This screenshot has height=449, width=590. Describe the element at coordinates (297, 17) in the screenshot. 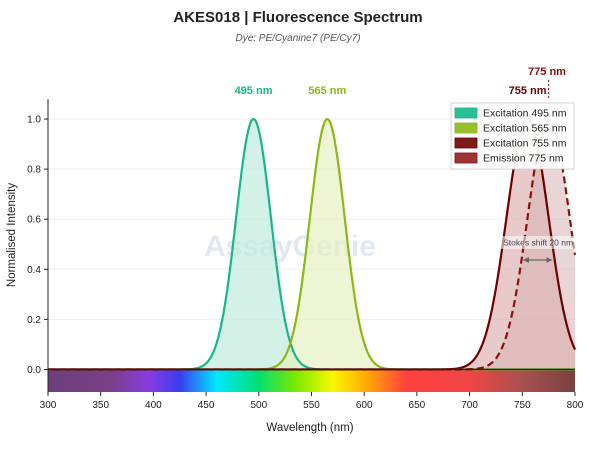

I see `chart-title: AKES018 | Fluorescence Spectrum` at that location.